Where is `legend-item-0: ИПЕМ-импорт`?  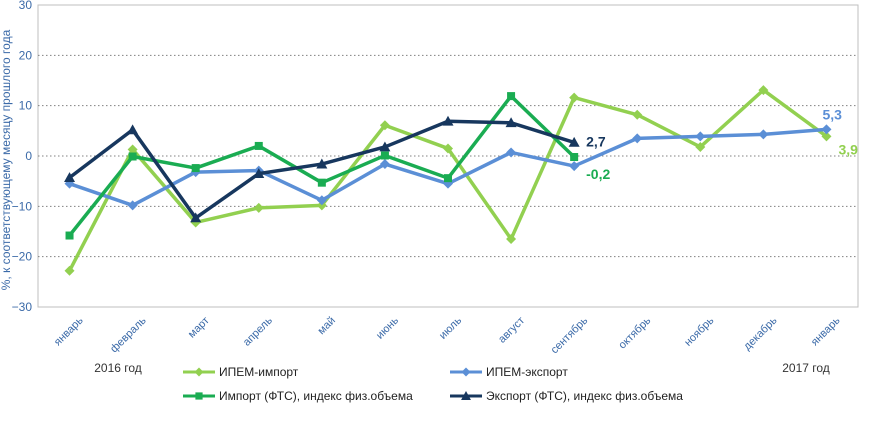
legend-item-0: ИПЕМ-импорт is located at coordinates (241, 372).